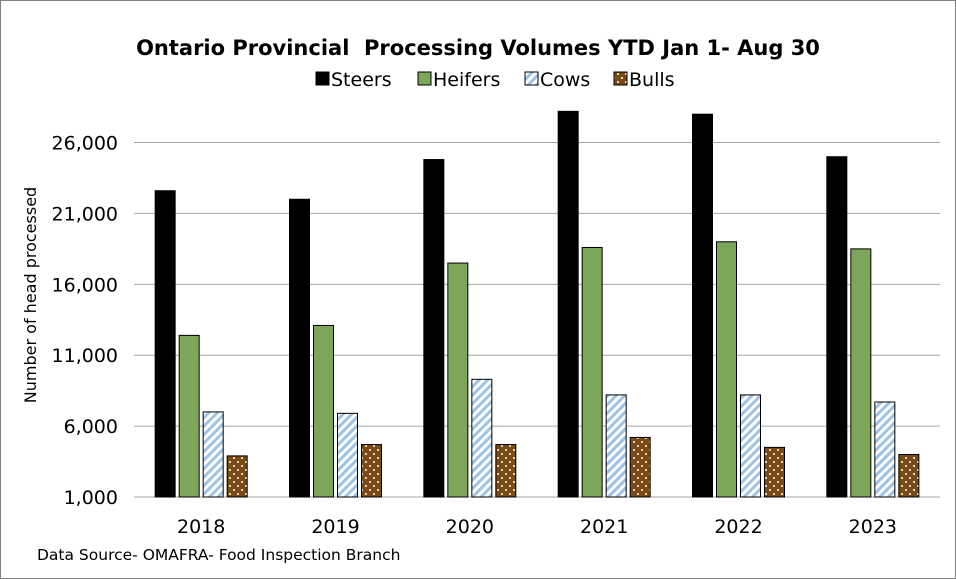  I want to click on bar-steers-2022, so click(702, 305).